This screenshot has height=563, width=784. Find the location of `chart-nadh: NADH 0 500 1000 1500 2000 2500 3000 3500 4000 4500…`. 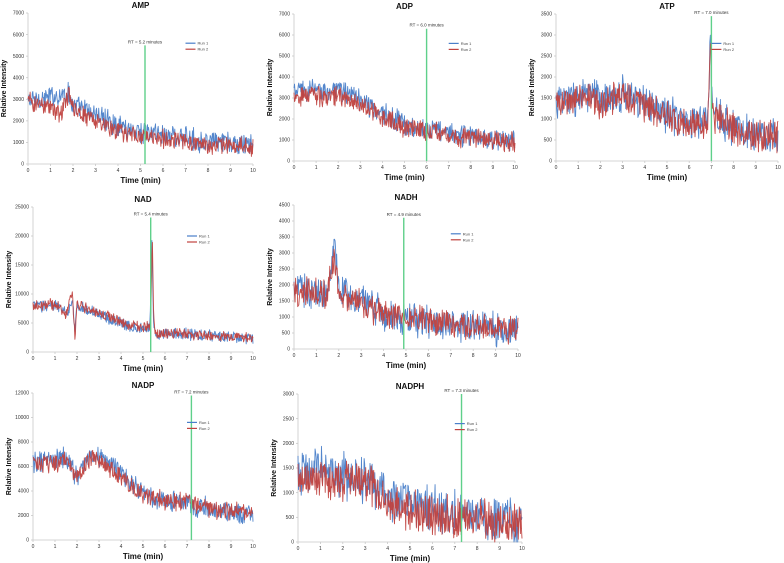

chart-nadh: NADH 0 500 1000 1500 2000 2500 3000 3500 4000 4500… is located at coordinates (394, 281).